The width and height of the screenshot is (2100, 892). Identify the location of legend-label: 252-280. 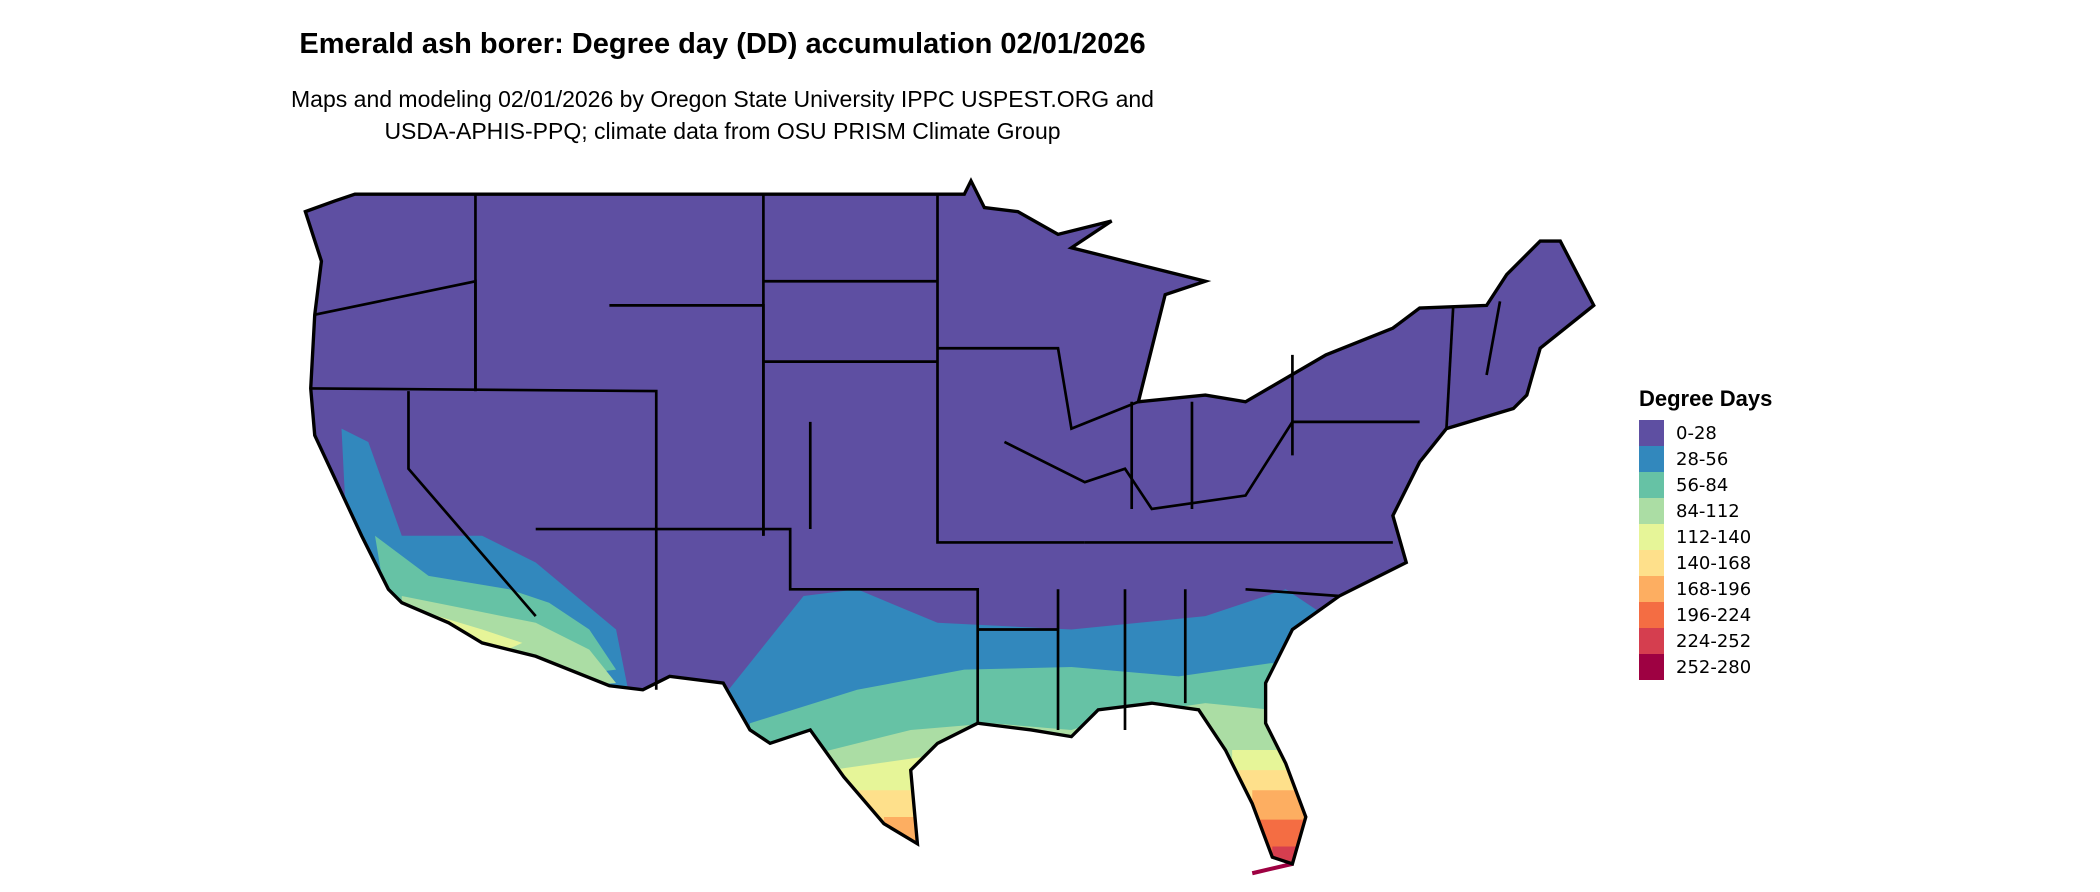
(1714, 667).